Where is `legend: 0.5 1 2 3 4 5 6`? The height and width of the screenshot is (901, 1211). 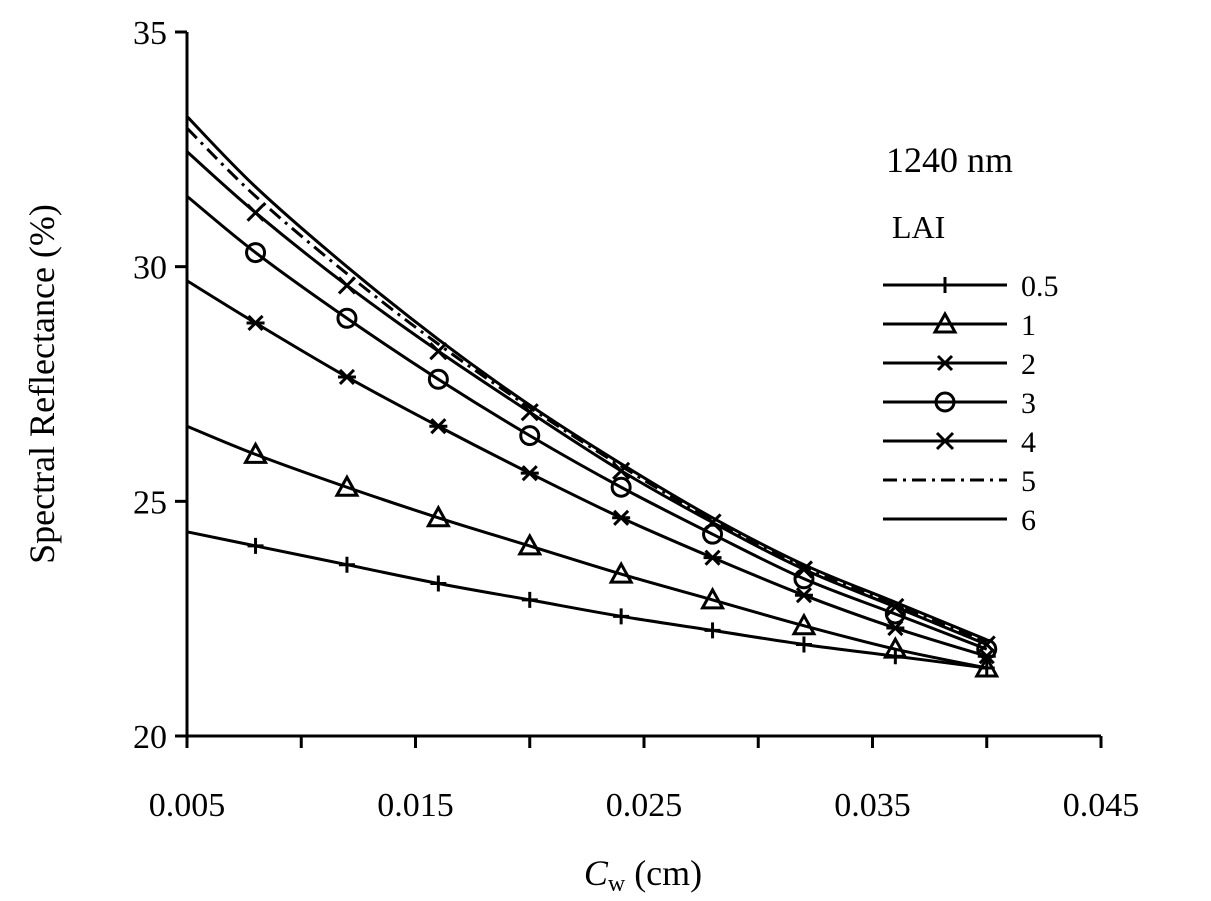 legend: 0.5 1 2 3 4 5 6 is located at coordinates (971, 403).